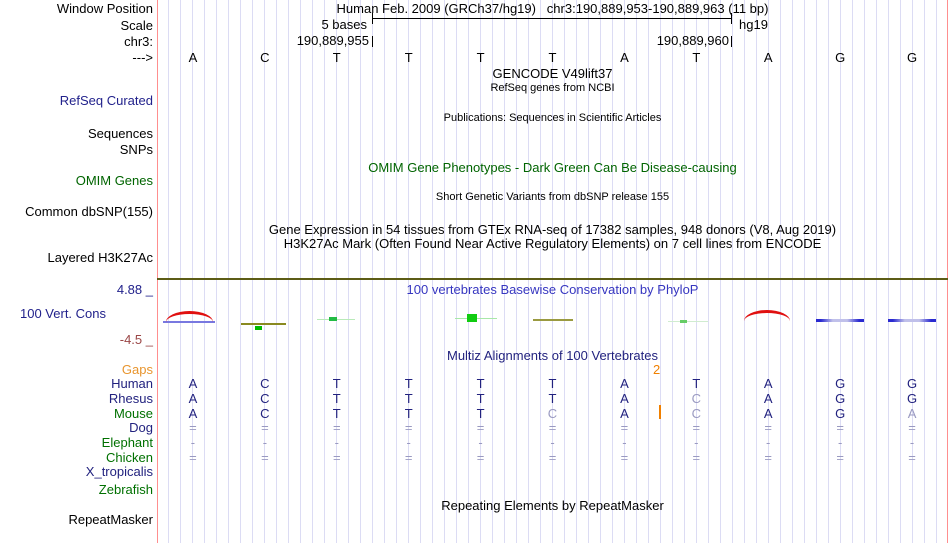  Describe the element at coordinates (552, 73) in the screenshot. I see `track-title-gencode-v49lift37: GENCODE V49lift37` at that location.